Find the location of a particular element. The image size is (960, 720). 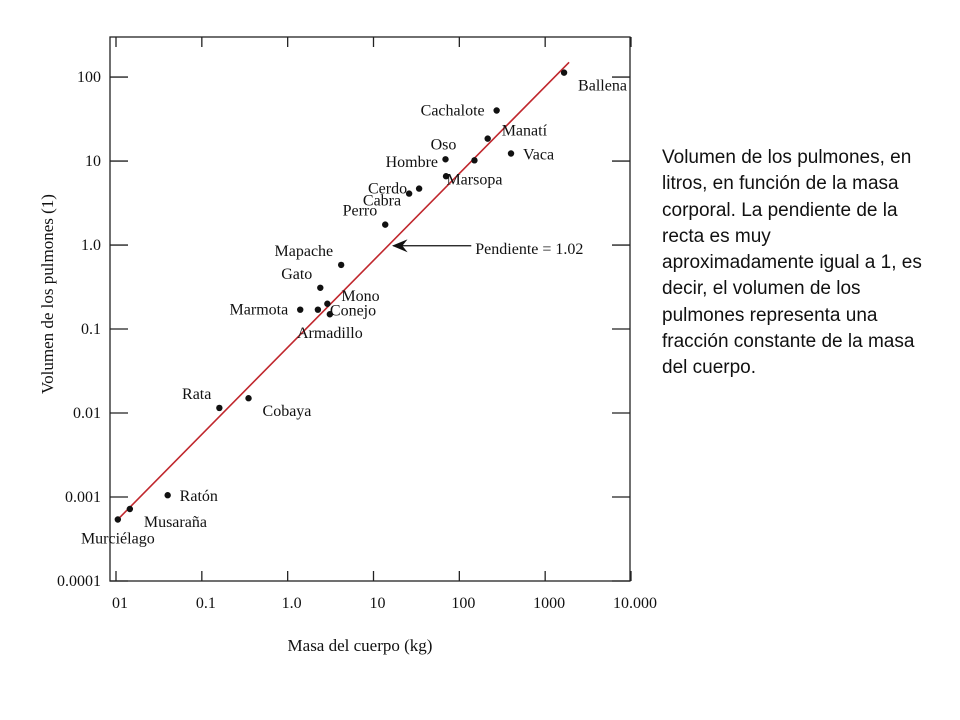

point-label-raton: Ratón is located at coordinates (199, 496).